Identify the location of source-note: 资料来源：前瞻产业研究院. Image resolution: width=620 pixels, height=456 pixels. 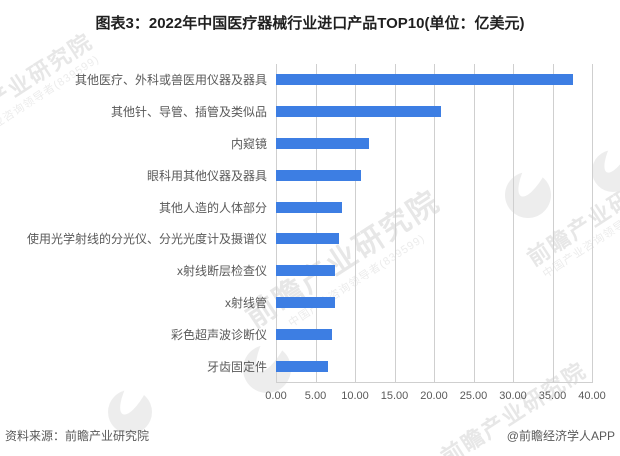
(77, 436).